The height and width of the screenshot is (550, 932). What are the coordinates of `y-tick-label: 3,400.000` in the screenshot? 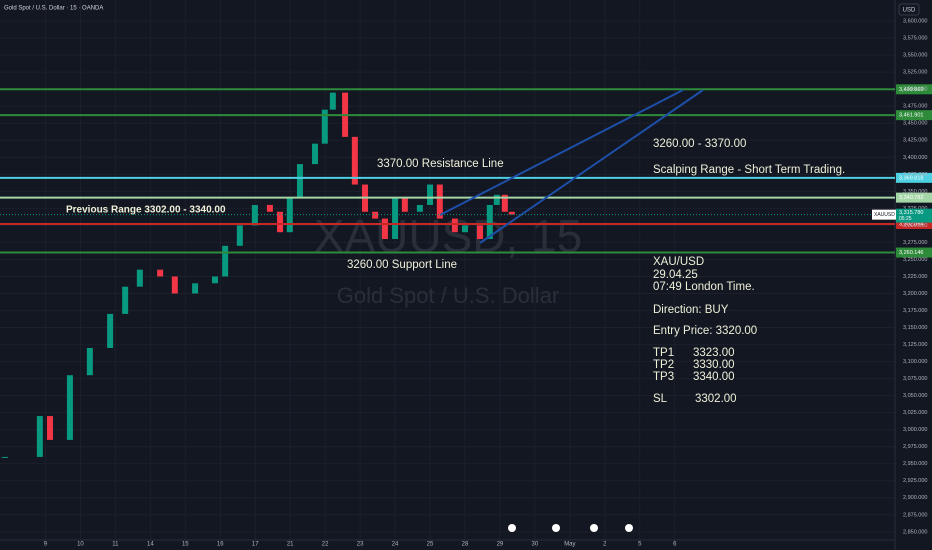 It's located at (915, 158).